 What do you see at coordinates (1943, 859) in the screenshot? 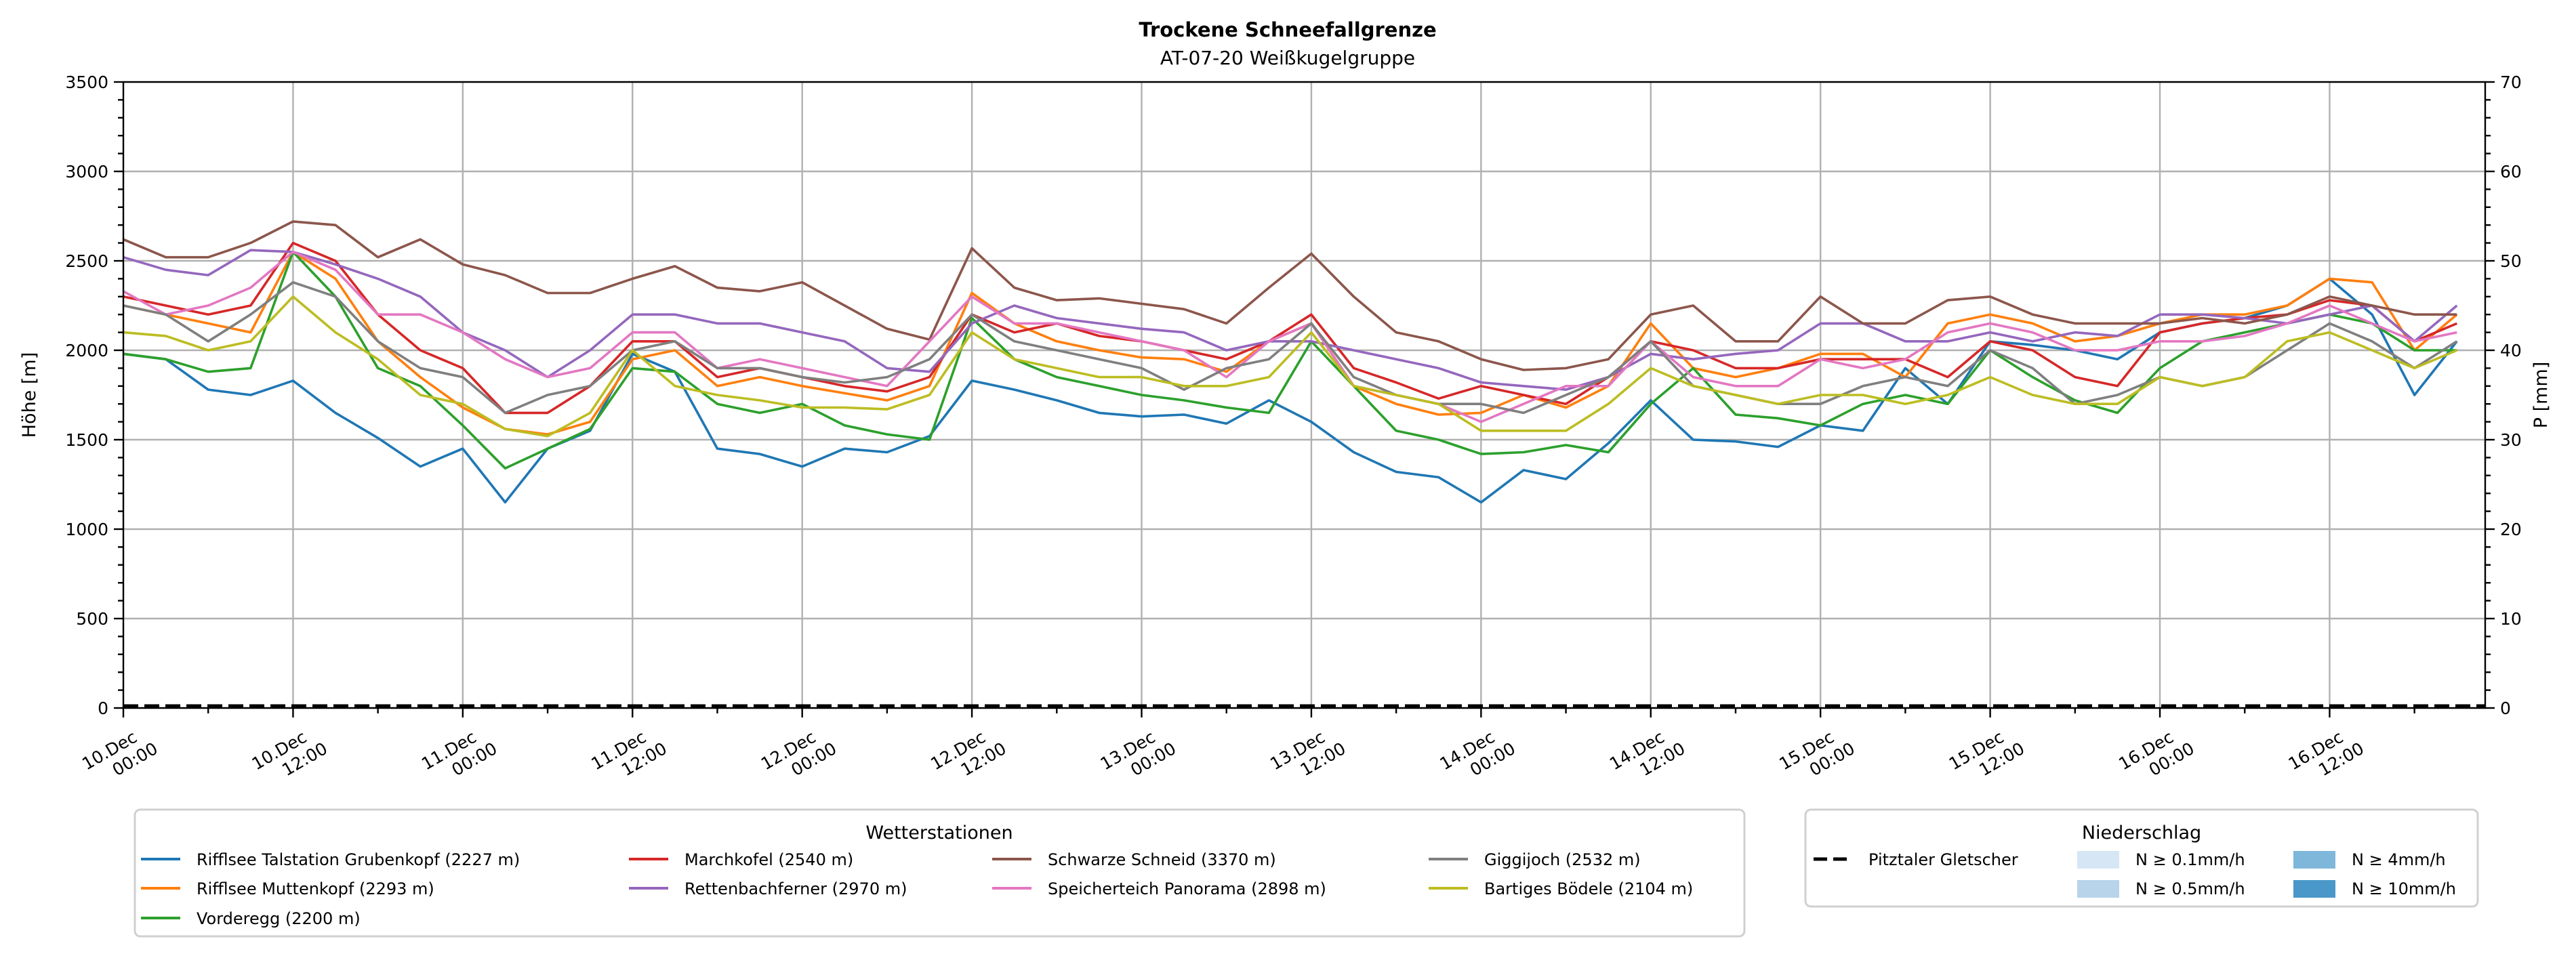
I see `legend-entry: Pitztaler Gletscher` at bounding box center [1943, 859].